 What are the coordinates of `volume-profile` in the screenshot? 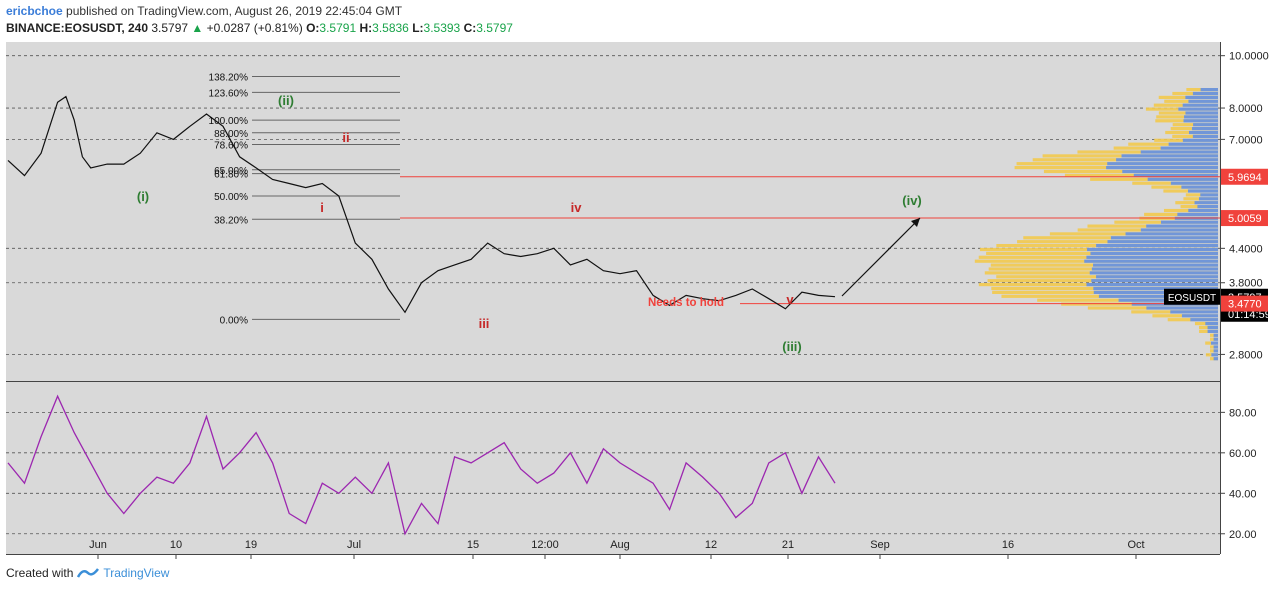 It's located at (1096, 224).